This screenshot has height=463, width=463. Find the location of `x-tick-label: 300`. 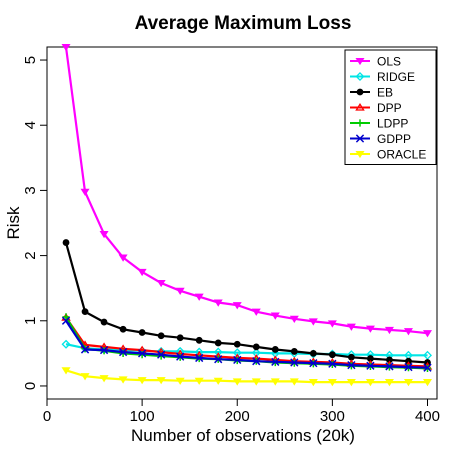

x-tick-label: 300 is located at coordinates (332, 416).